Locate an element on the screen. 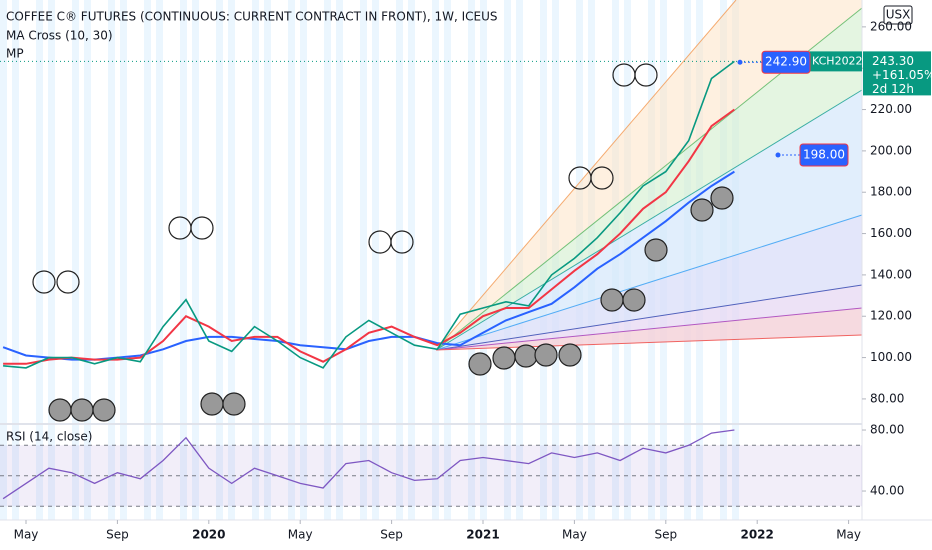  y-tick-label: 100.00 is located at coordinates (891, 357).